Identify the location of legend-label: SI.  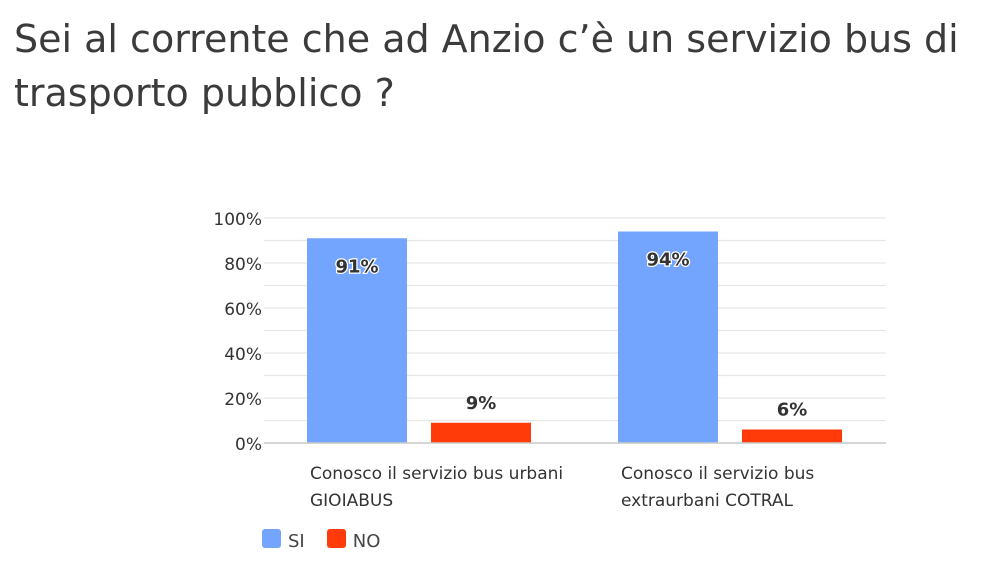
(296, 541).